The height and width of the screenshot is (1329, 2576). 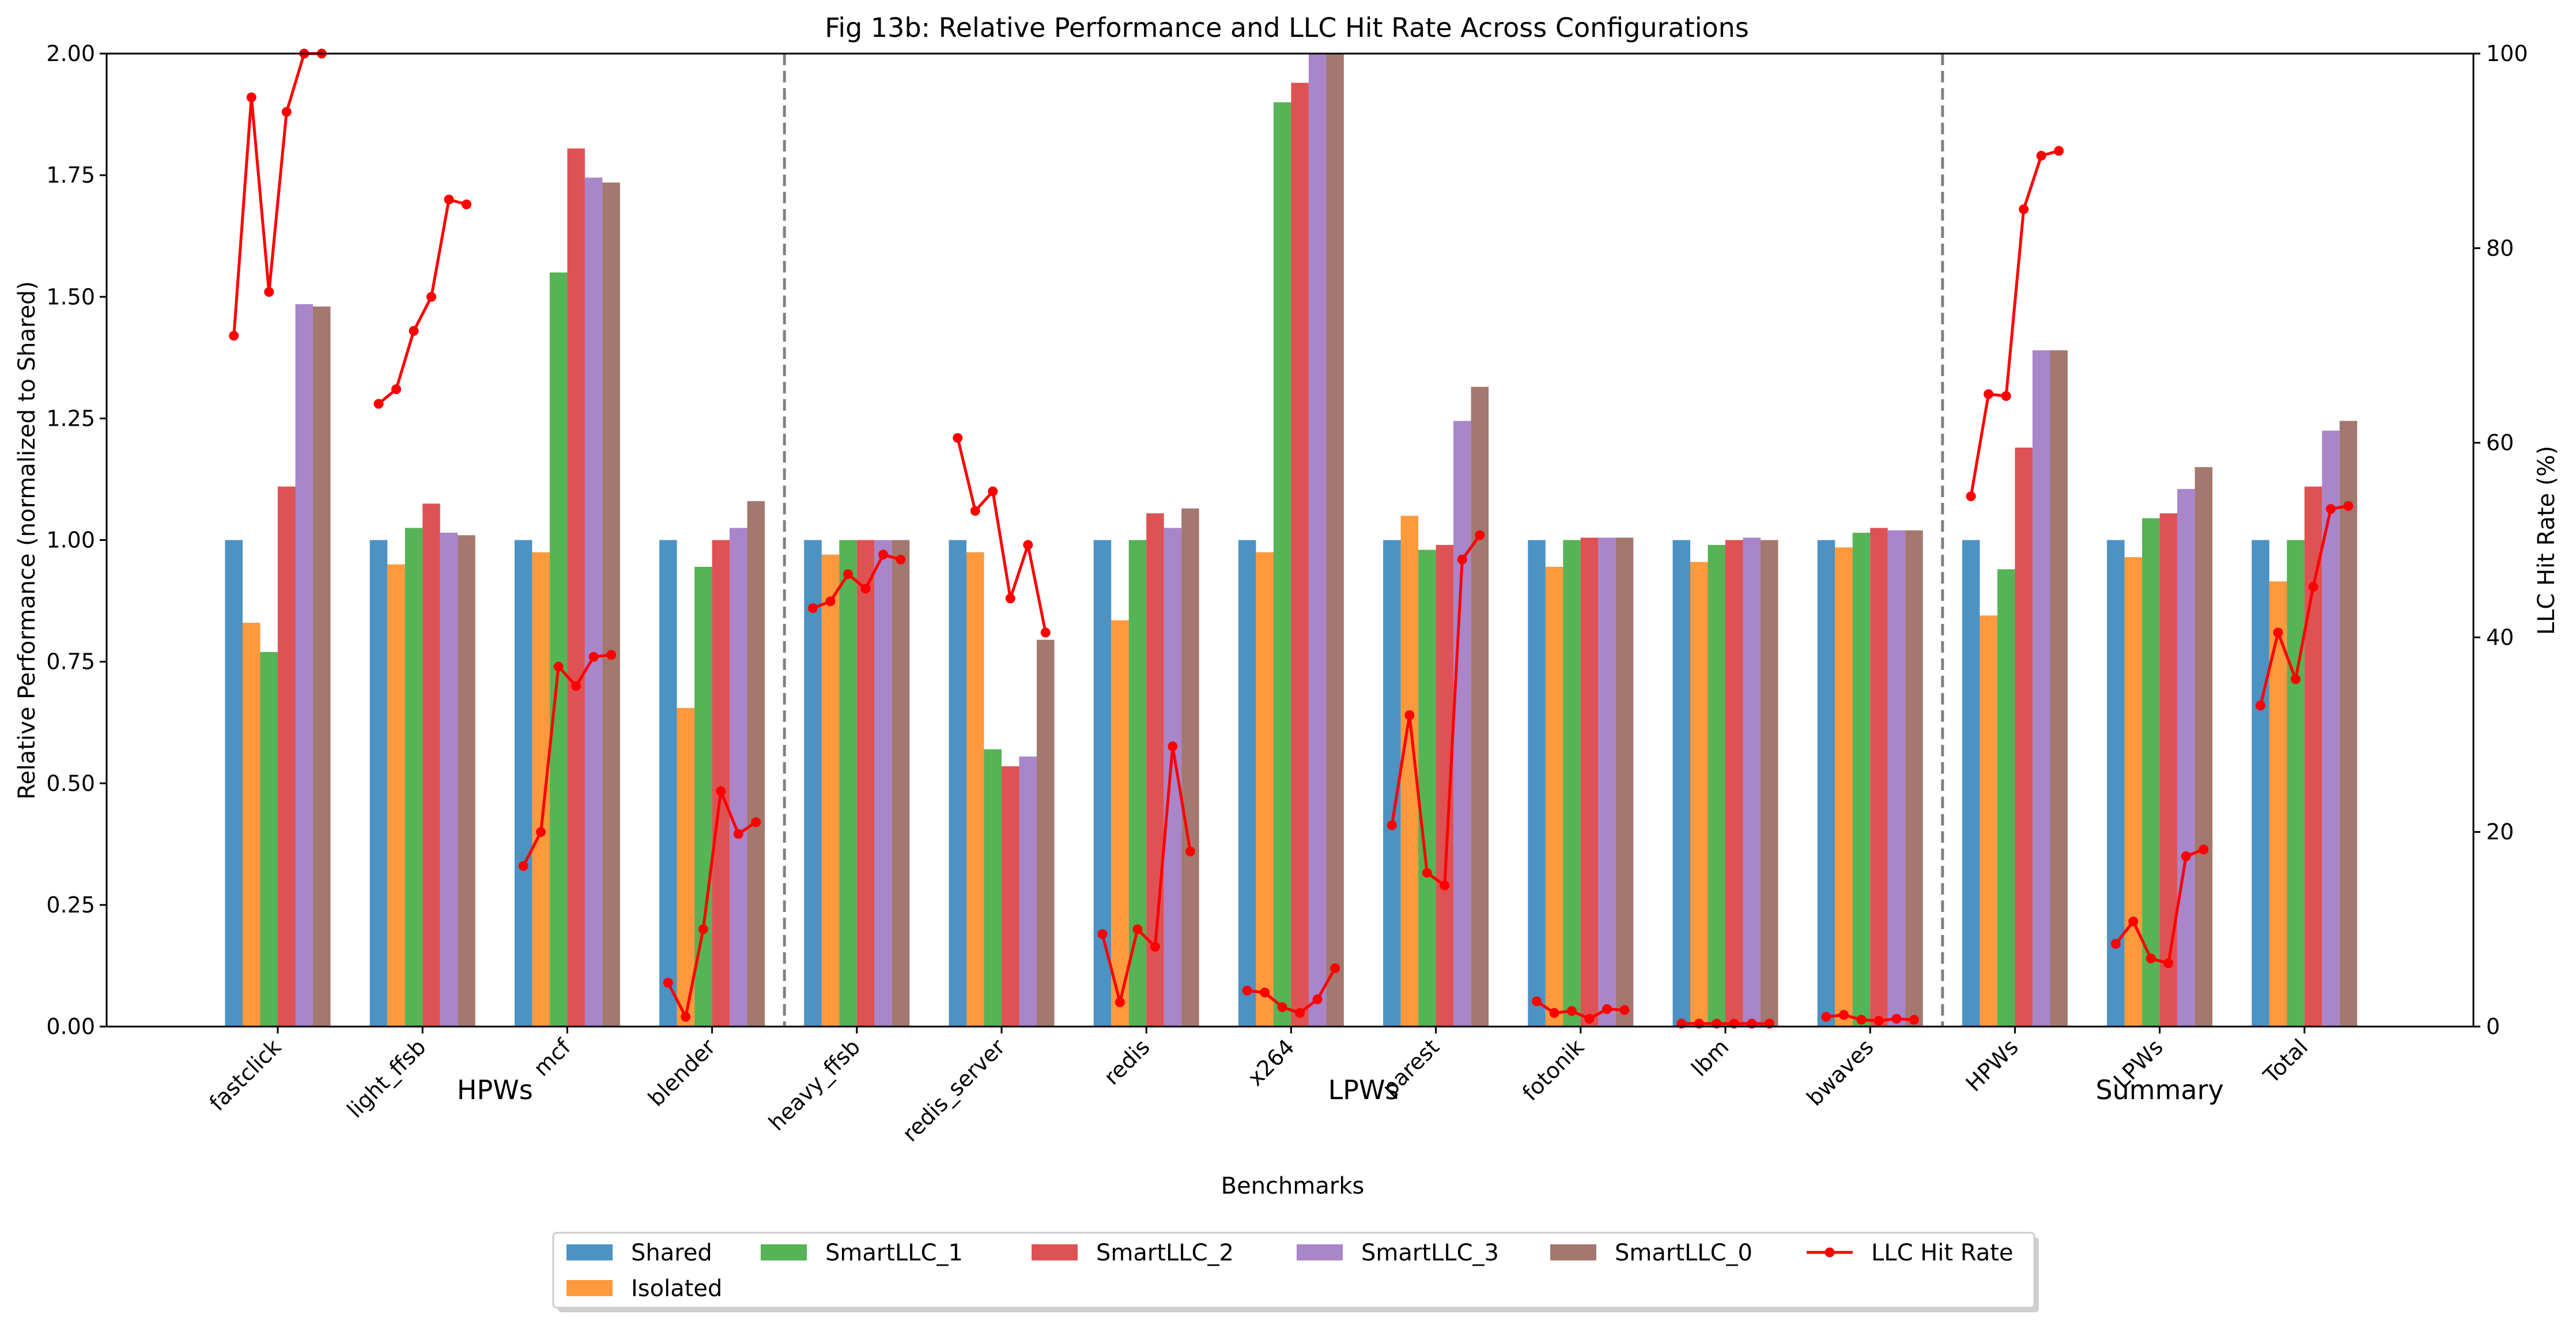 I want to click on bar-isolated-redis, so click(x=1120, y=823).